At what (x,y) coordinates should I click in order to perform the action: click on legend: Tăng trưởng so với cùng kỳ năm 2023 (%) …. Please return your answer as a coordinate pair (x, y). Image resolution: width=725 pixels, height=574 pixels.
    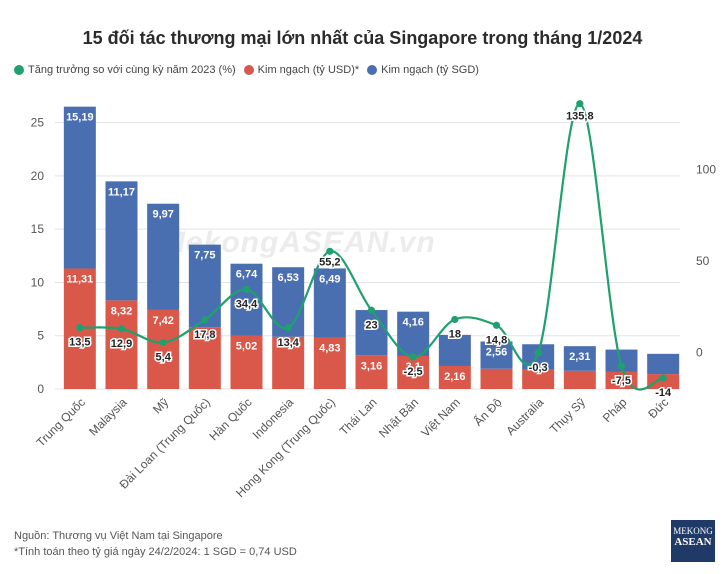
    Looking at the image, I should click on (250, 70).